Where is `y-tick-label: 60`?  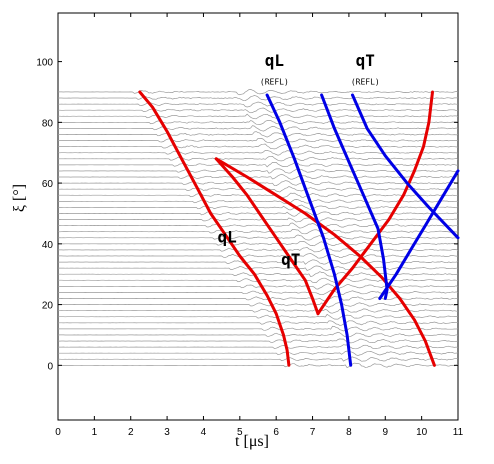
y-tick-label: 60 is located at coordinates (48, 184).